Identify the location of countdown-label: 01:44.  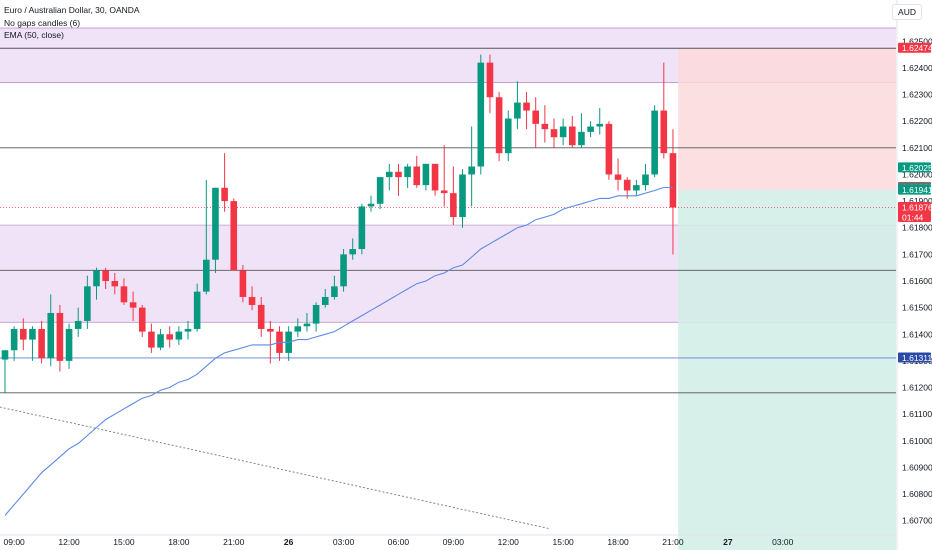
(913, 217).